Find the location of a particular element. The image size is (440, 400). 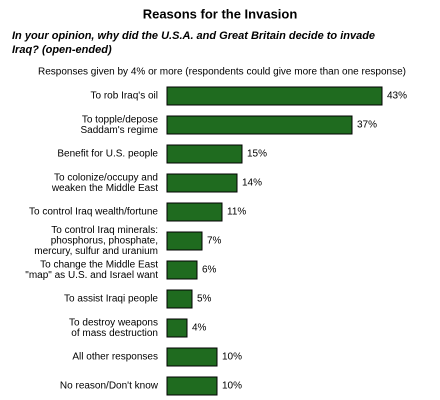

category-label: To topple/depose is located at coordinates (120, 119).